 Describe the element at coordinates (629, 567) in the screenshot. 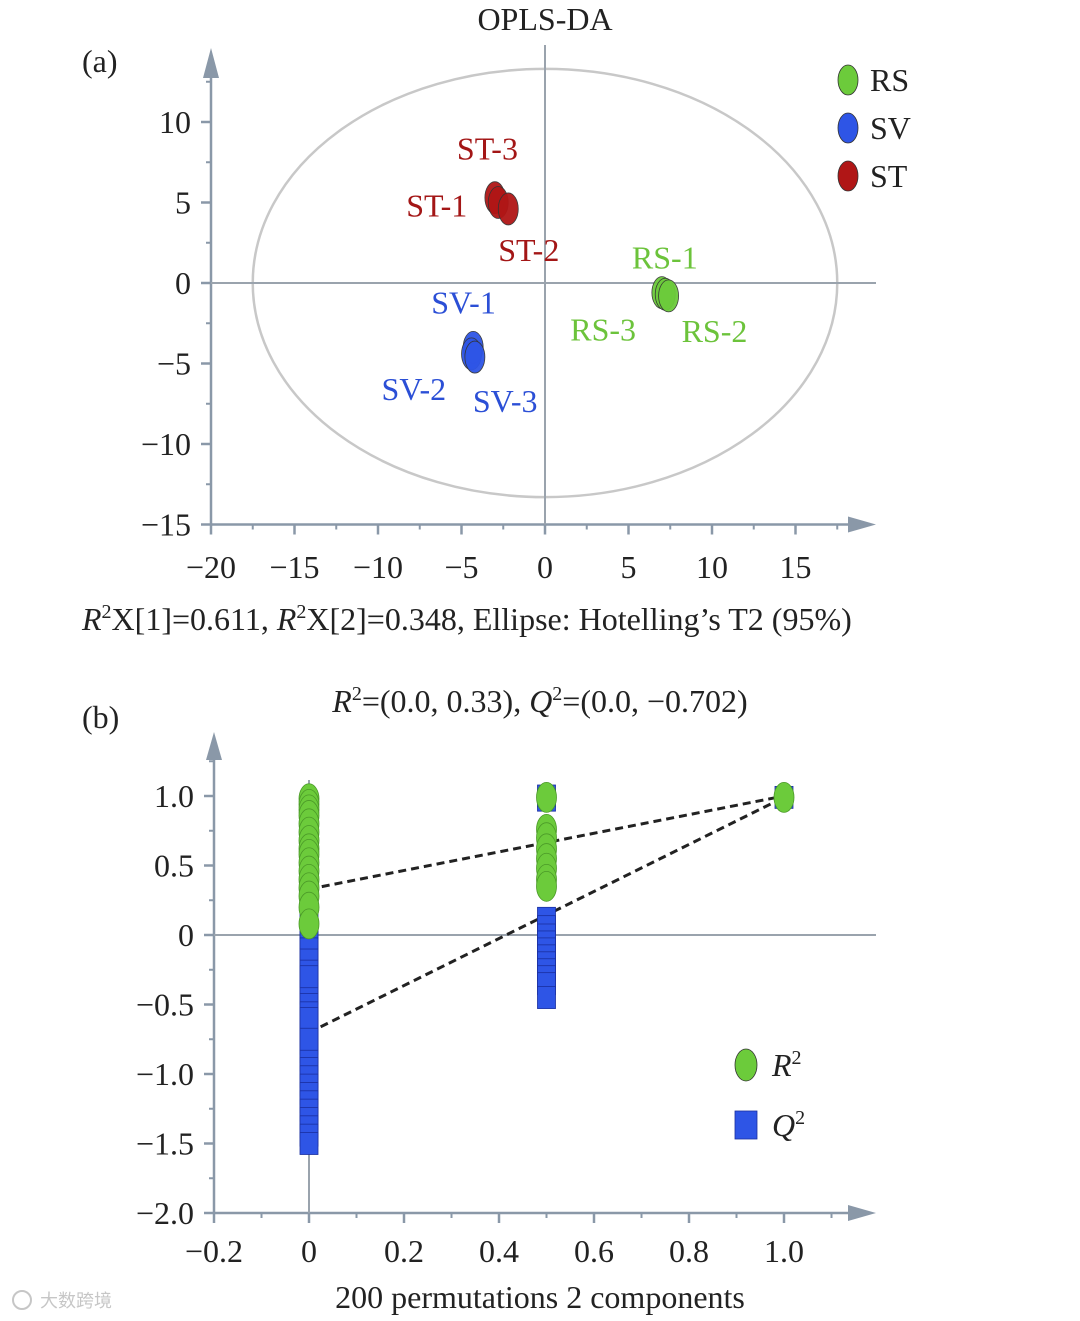

I see `x-tick-label: 5` at that location.